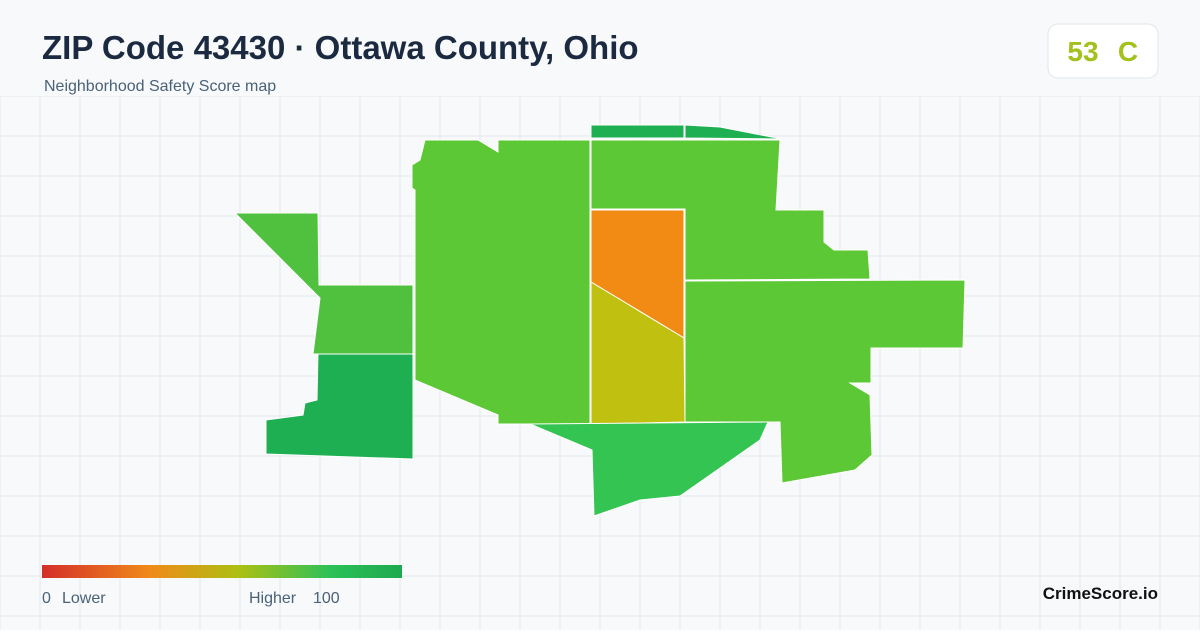 The width and height of the screenshot is (1200, 635). What do you see at coordinates (1082, 51) in the screenshot?
I see `score-value: 53` at bounding box center [1082, 51].